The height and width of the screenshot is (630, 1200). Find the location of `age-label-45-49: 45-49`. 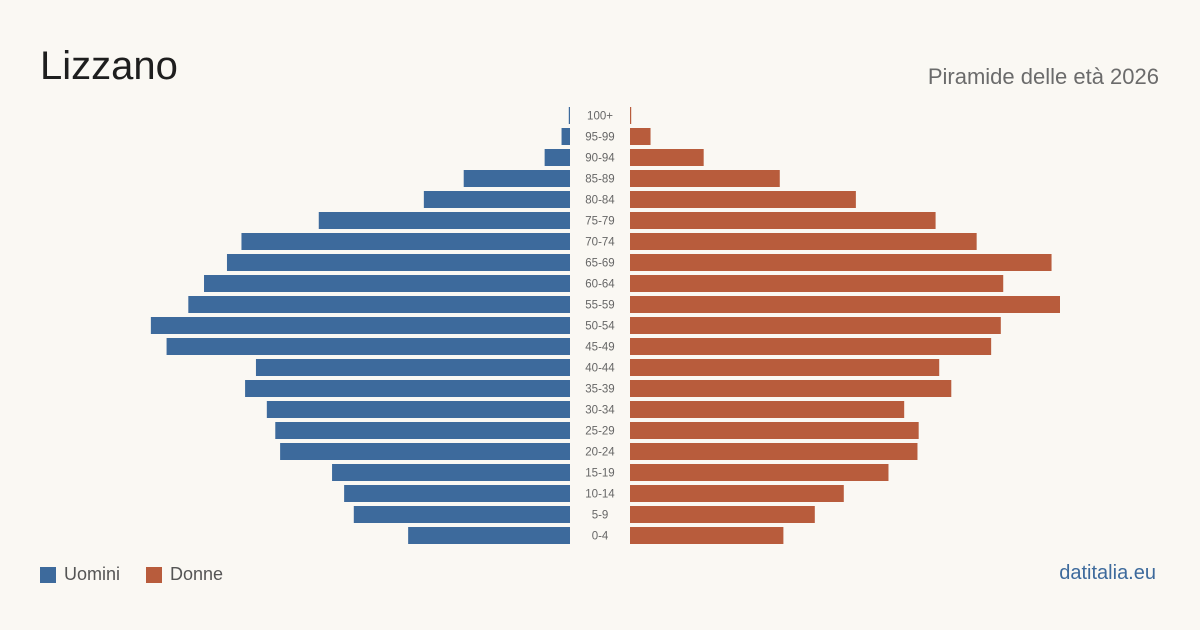

age-label-45-49: 45-49 is located at coordinates (599, 348).